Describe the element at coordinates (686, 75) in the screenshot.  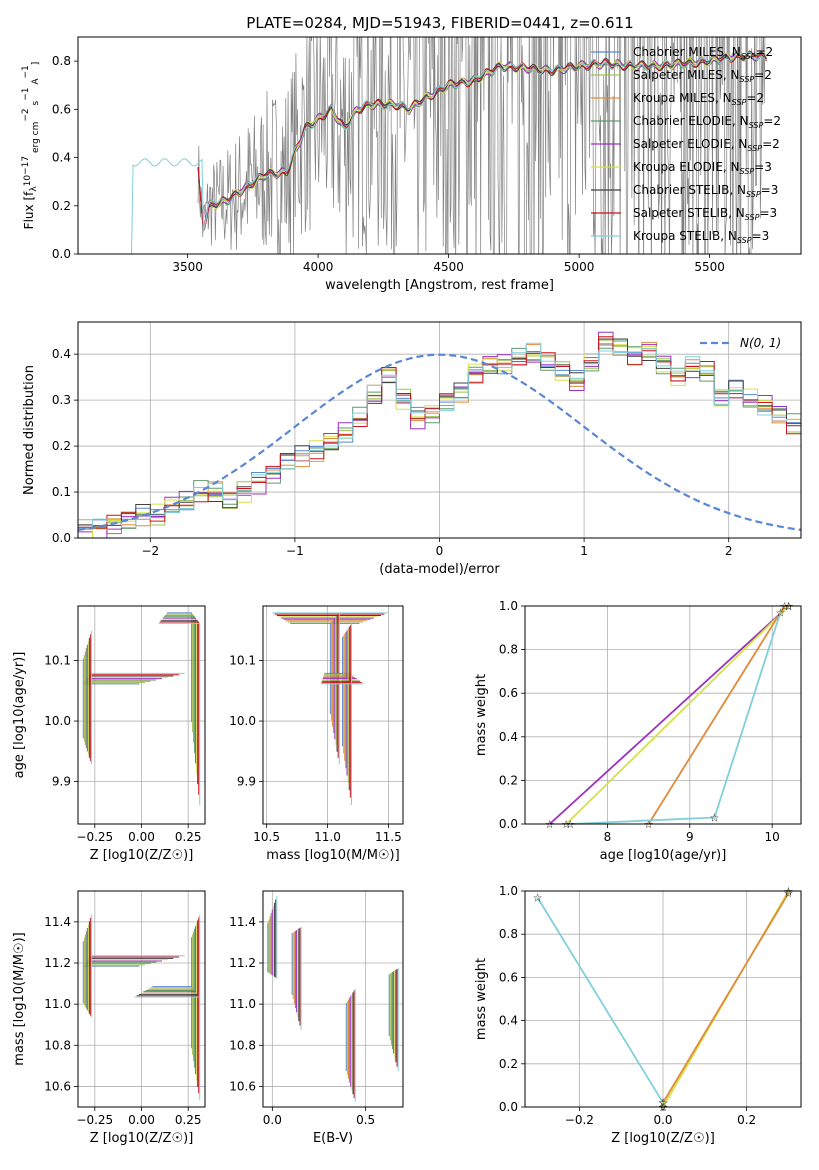
I see `legend-series-name: Salpeter MILES, N` at that location.